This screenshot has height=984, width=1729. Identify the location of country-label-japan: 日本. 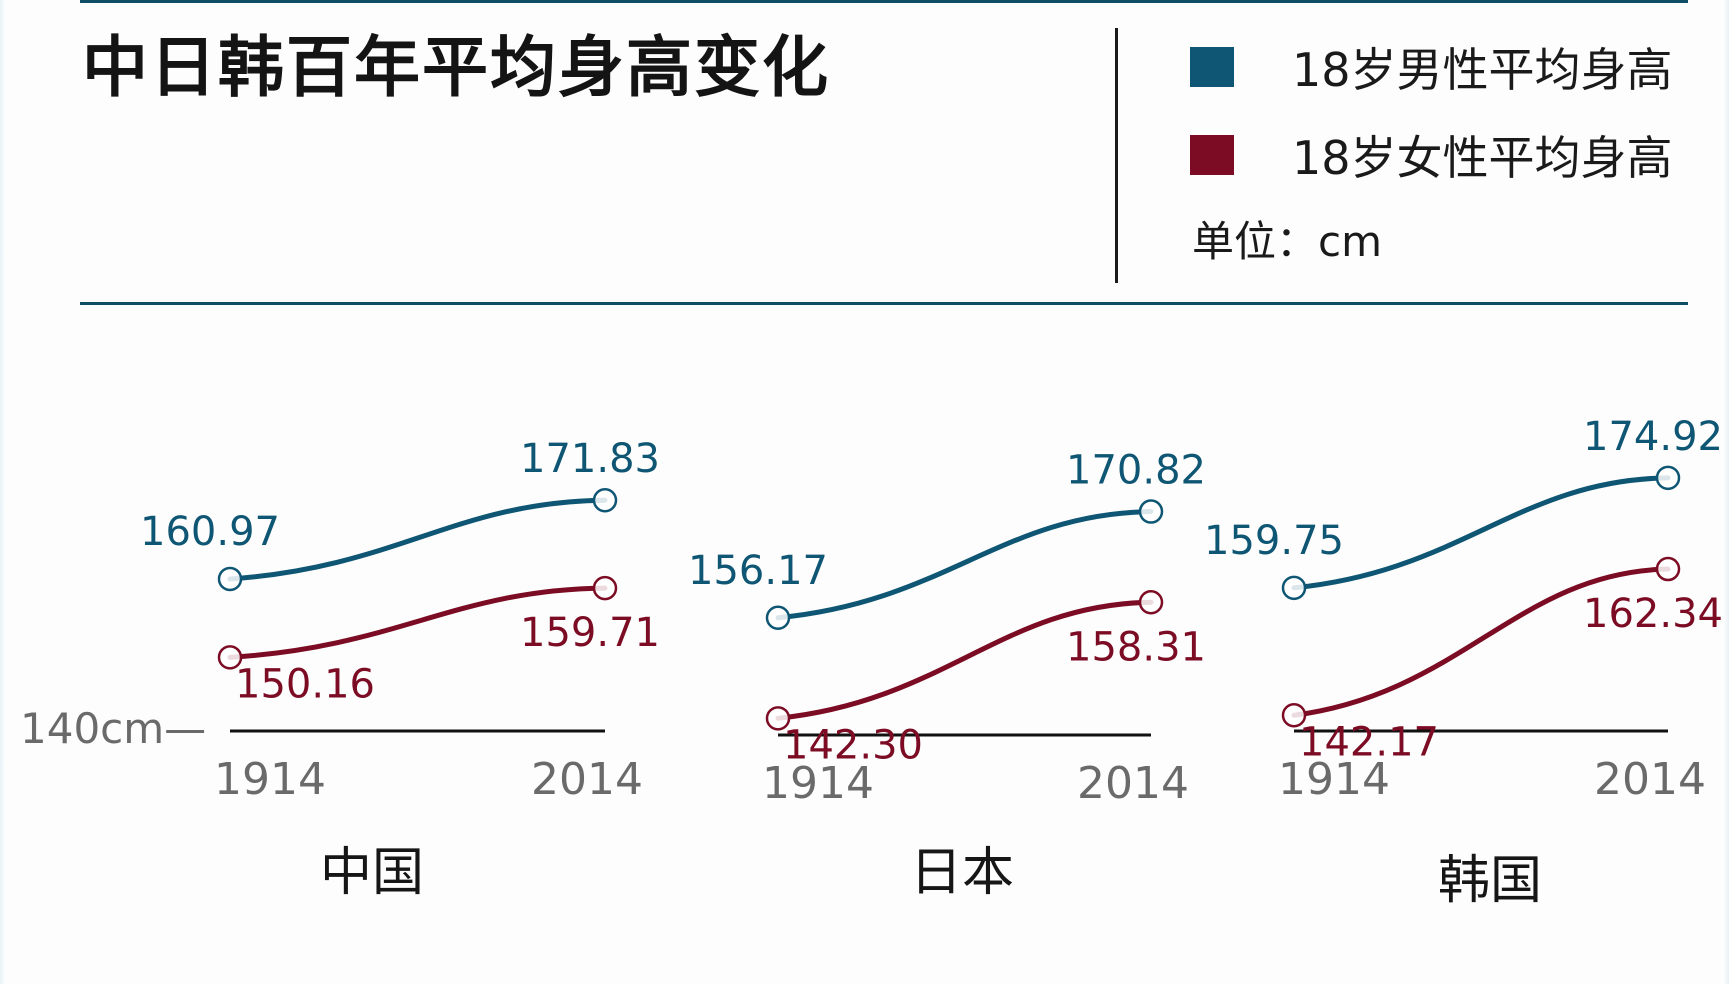
(962, 873).